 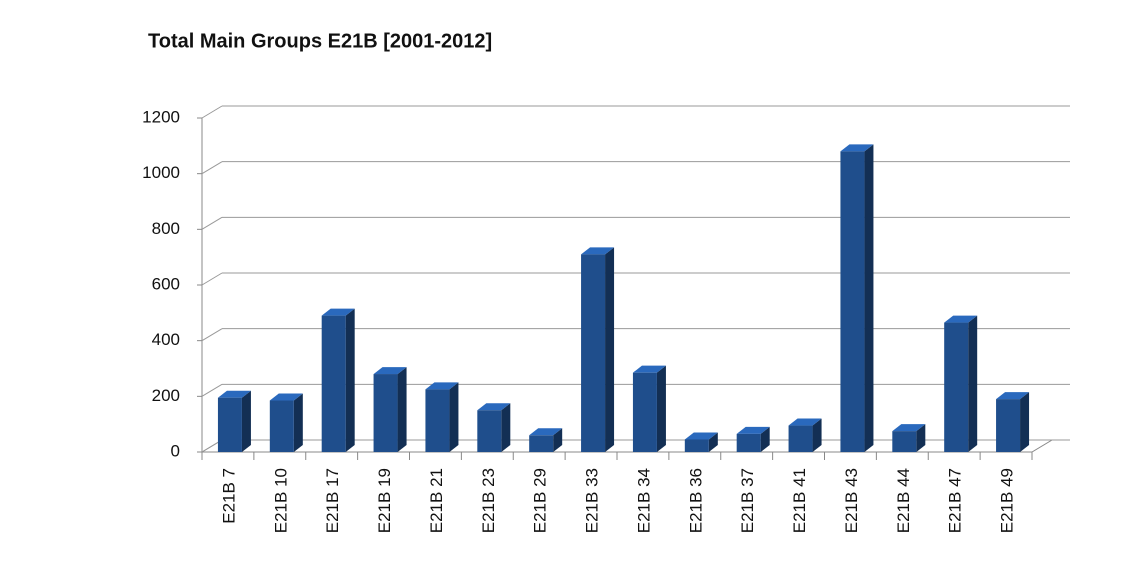 I want to click on x-tick-label: E21B 21, so click(x=436, y=500).